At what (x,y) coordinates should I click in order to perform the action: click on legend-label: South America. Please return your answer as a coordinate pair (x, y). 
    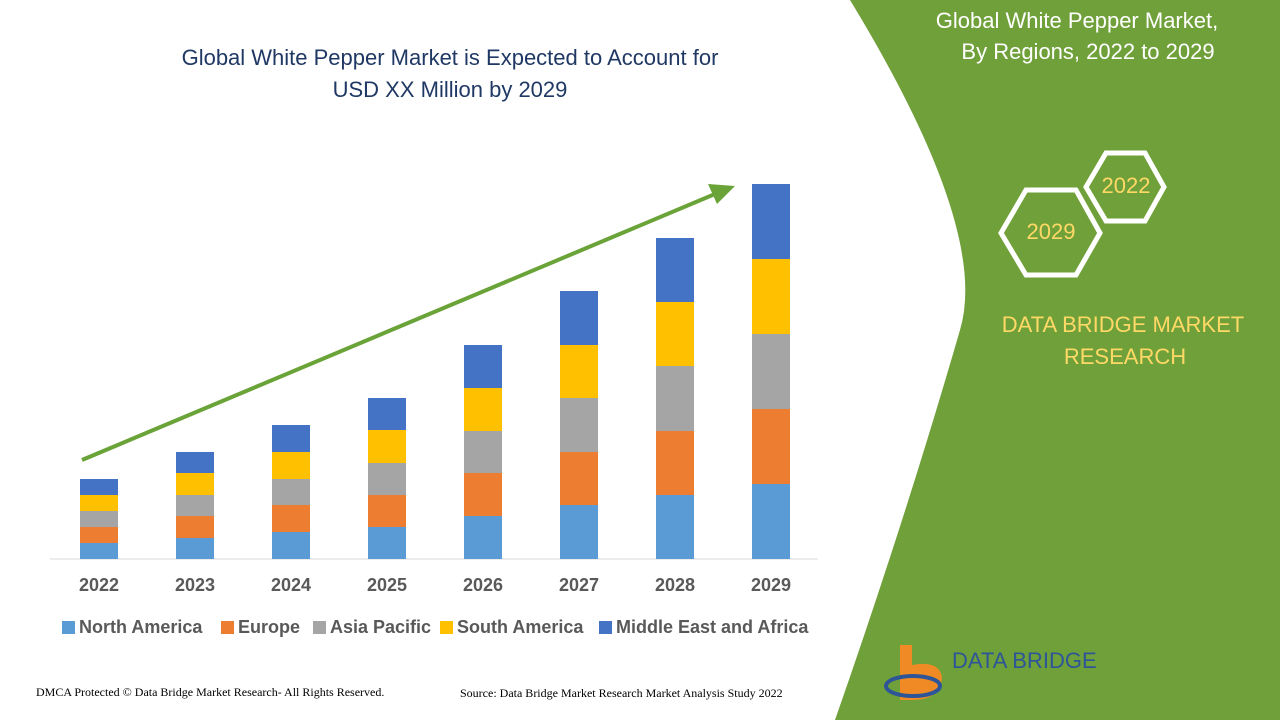
    Looking at the image, I should click on (520, 627).